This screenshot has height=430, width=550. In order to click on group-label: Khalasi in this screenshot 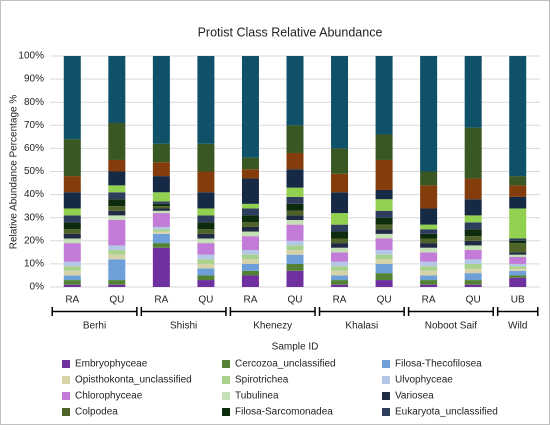, I will do `click(361, 326)`.